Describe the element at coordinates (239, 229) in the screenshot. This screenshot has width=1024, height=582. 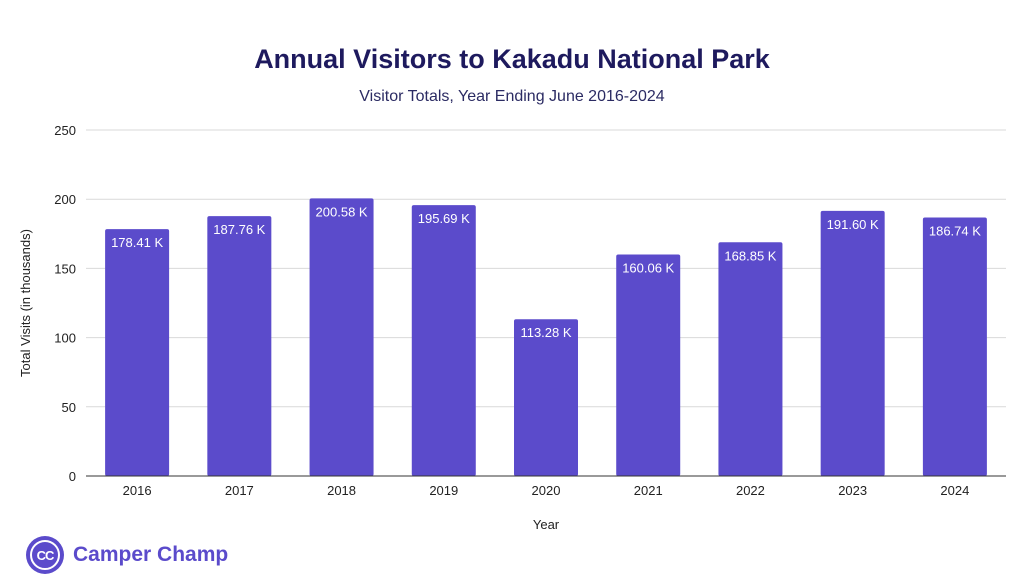
I see `data-label: 187.76 K` at that location.